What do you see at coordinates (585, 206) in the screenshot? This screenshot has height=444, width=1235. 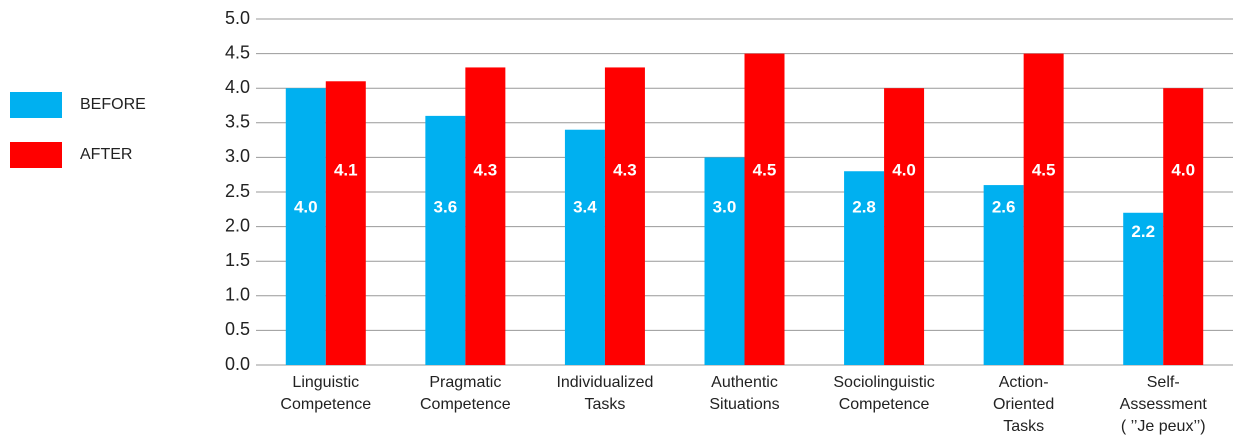 I see `value-label: 3.4` at bounding box center [585, 206].